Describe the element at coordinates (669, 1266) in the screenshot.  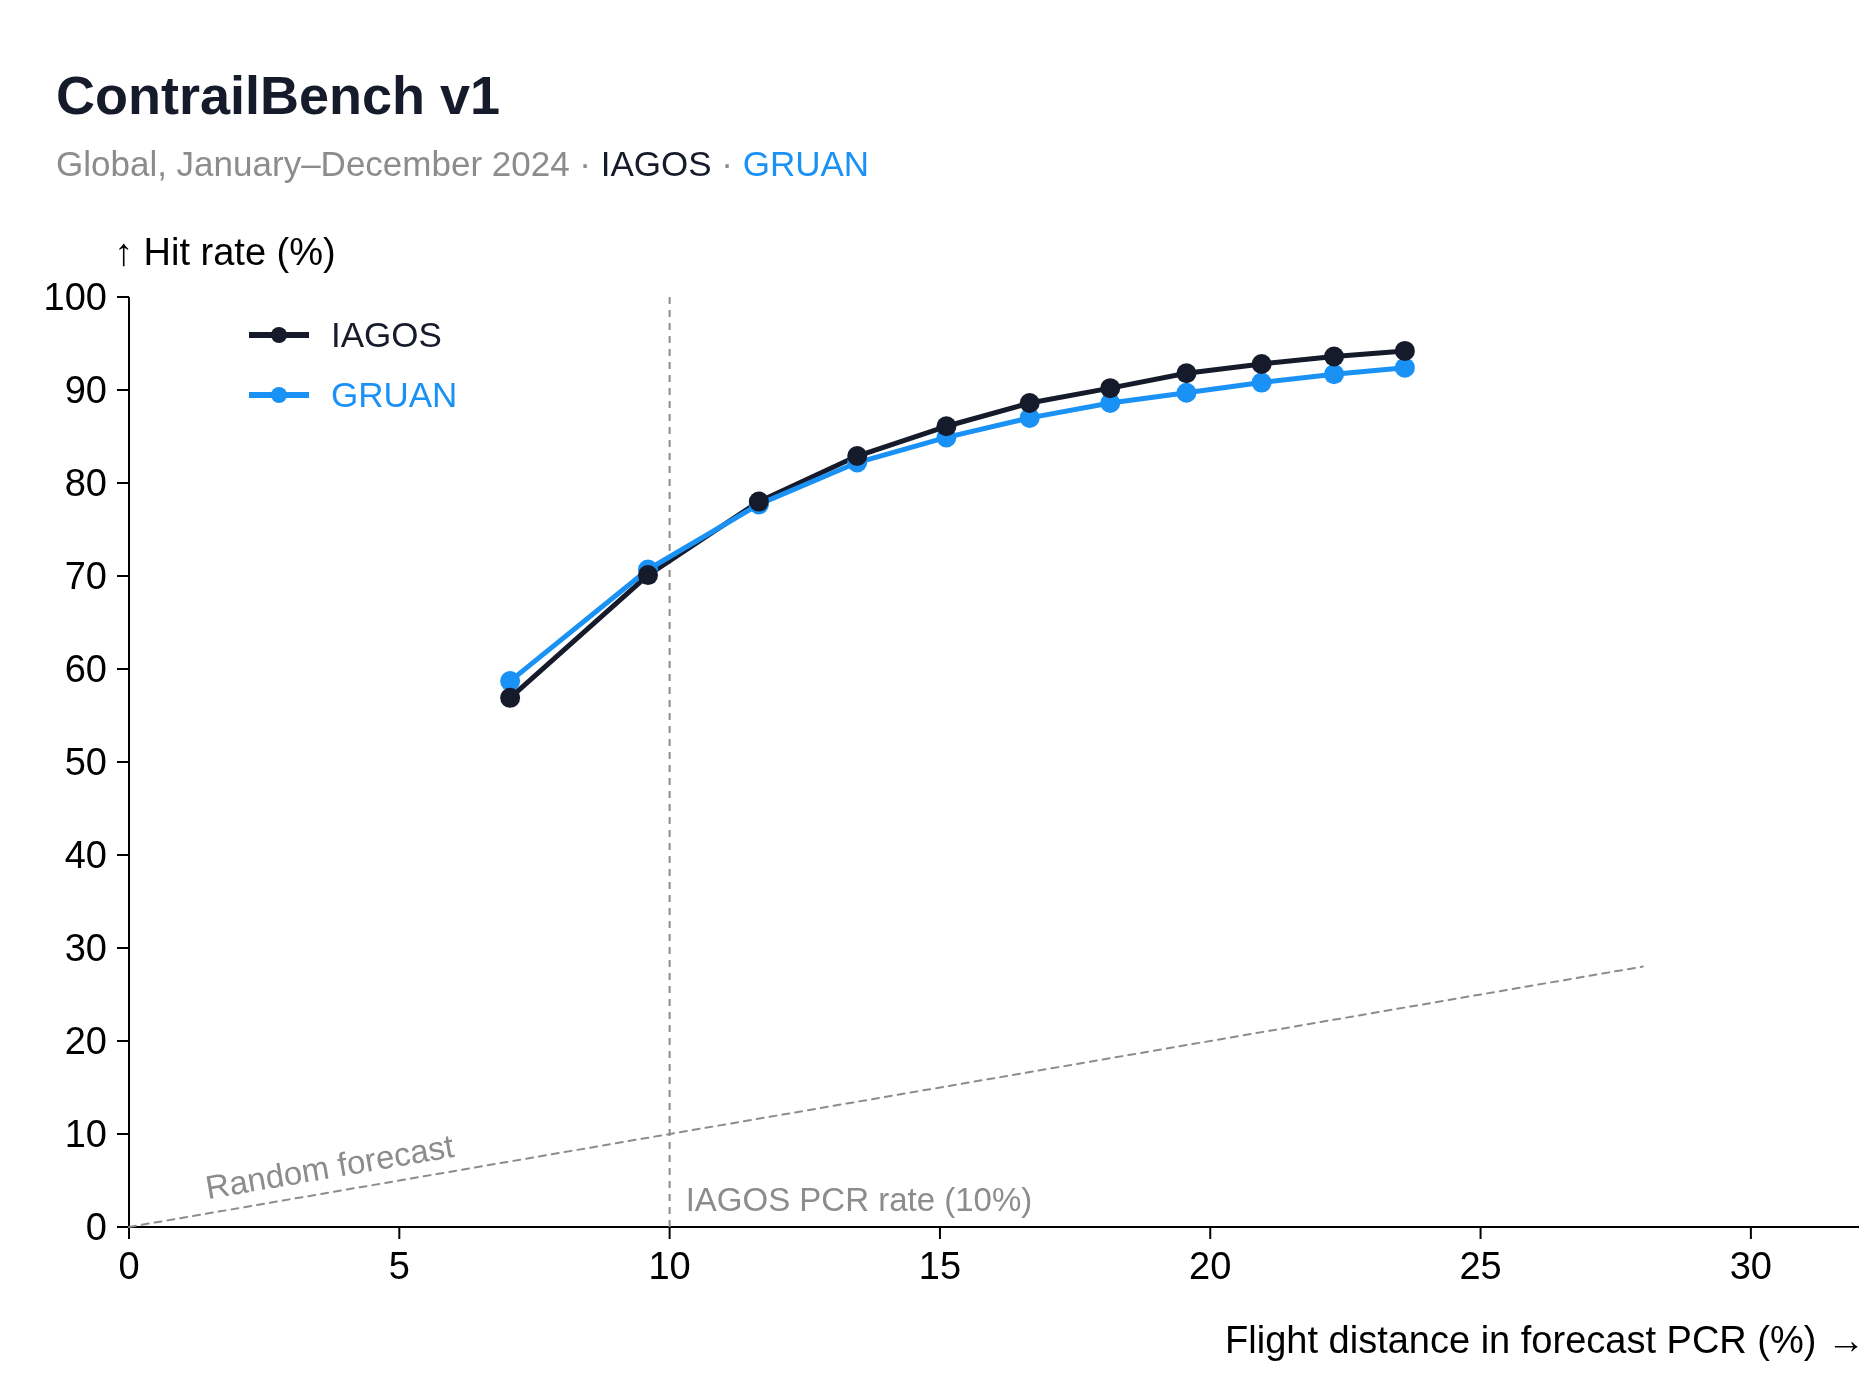
I see `x-tick-label: 10` at that location.